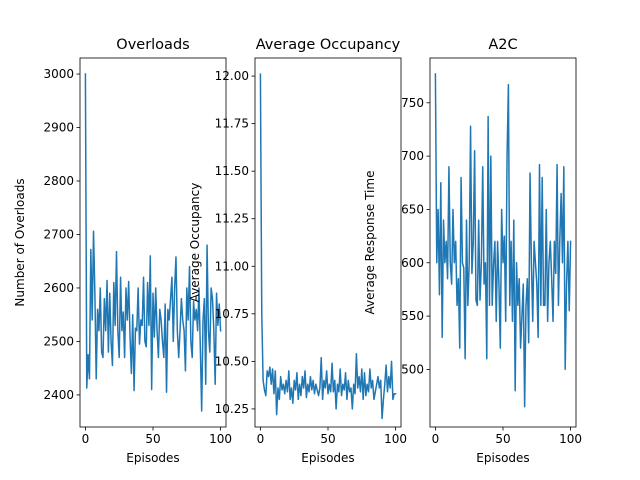  What do you see at coordinates (232, 171) in the screenshot?
I see `y-tick-label: 11.50` at bounding box center [232, 171].